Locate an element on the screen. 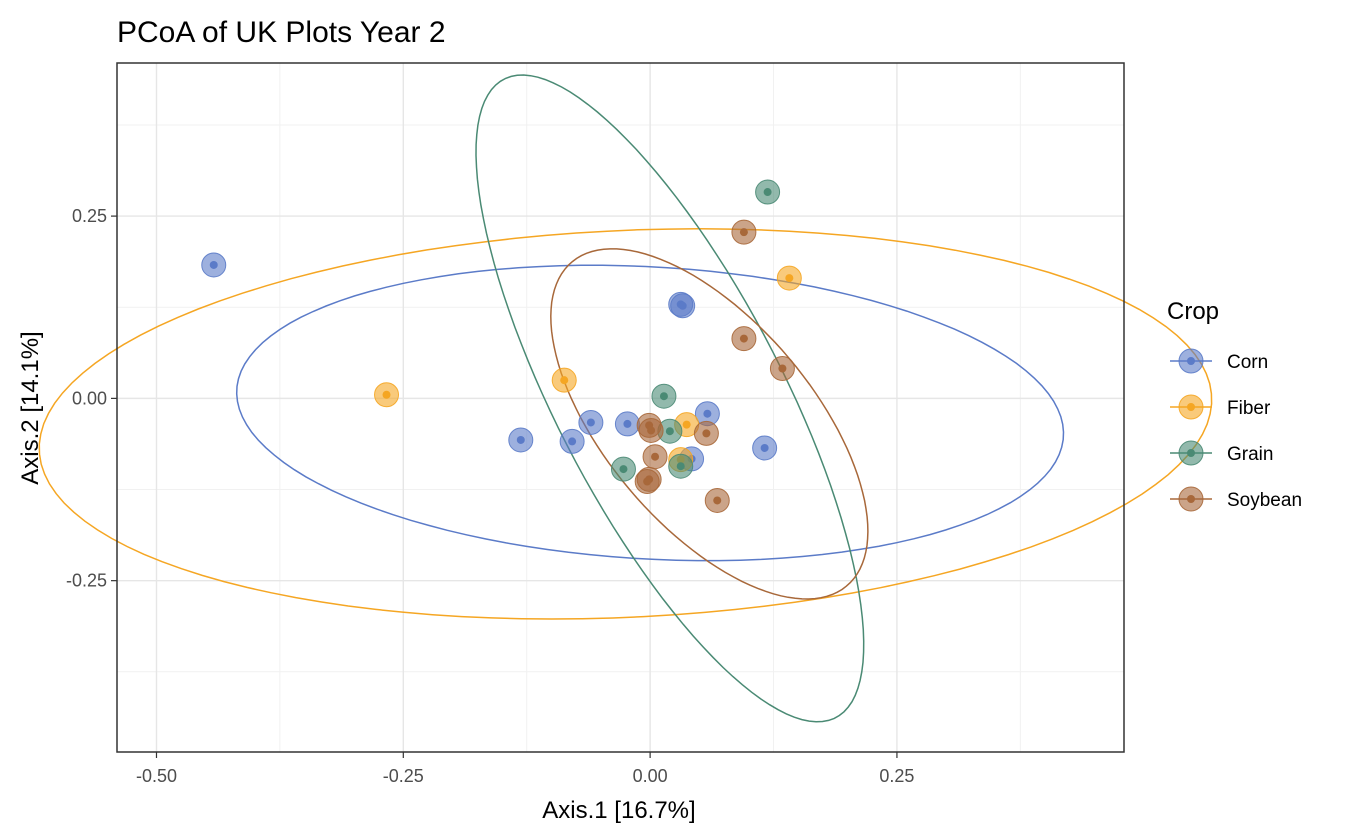 Image resolution: width=1346 pixels, height=840 pixels. legend-label: Grain is located at coordinates (1250, 454).